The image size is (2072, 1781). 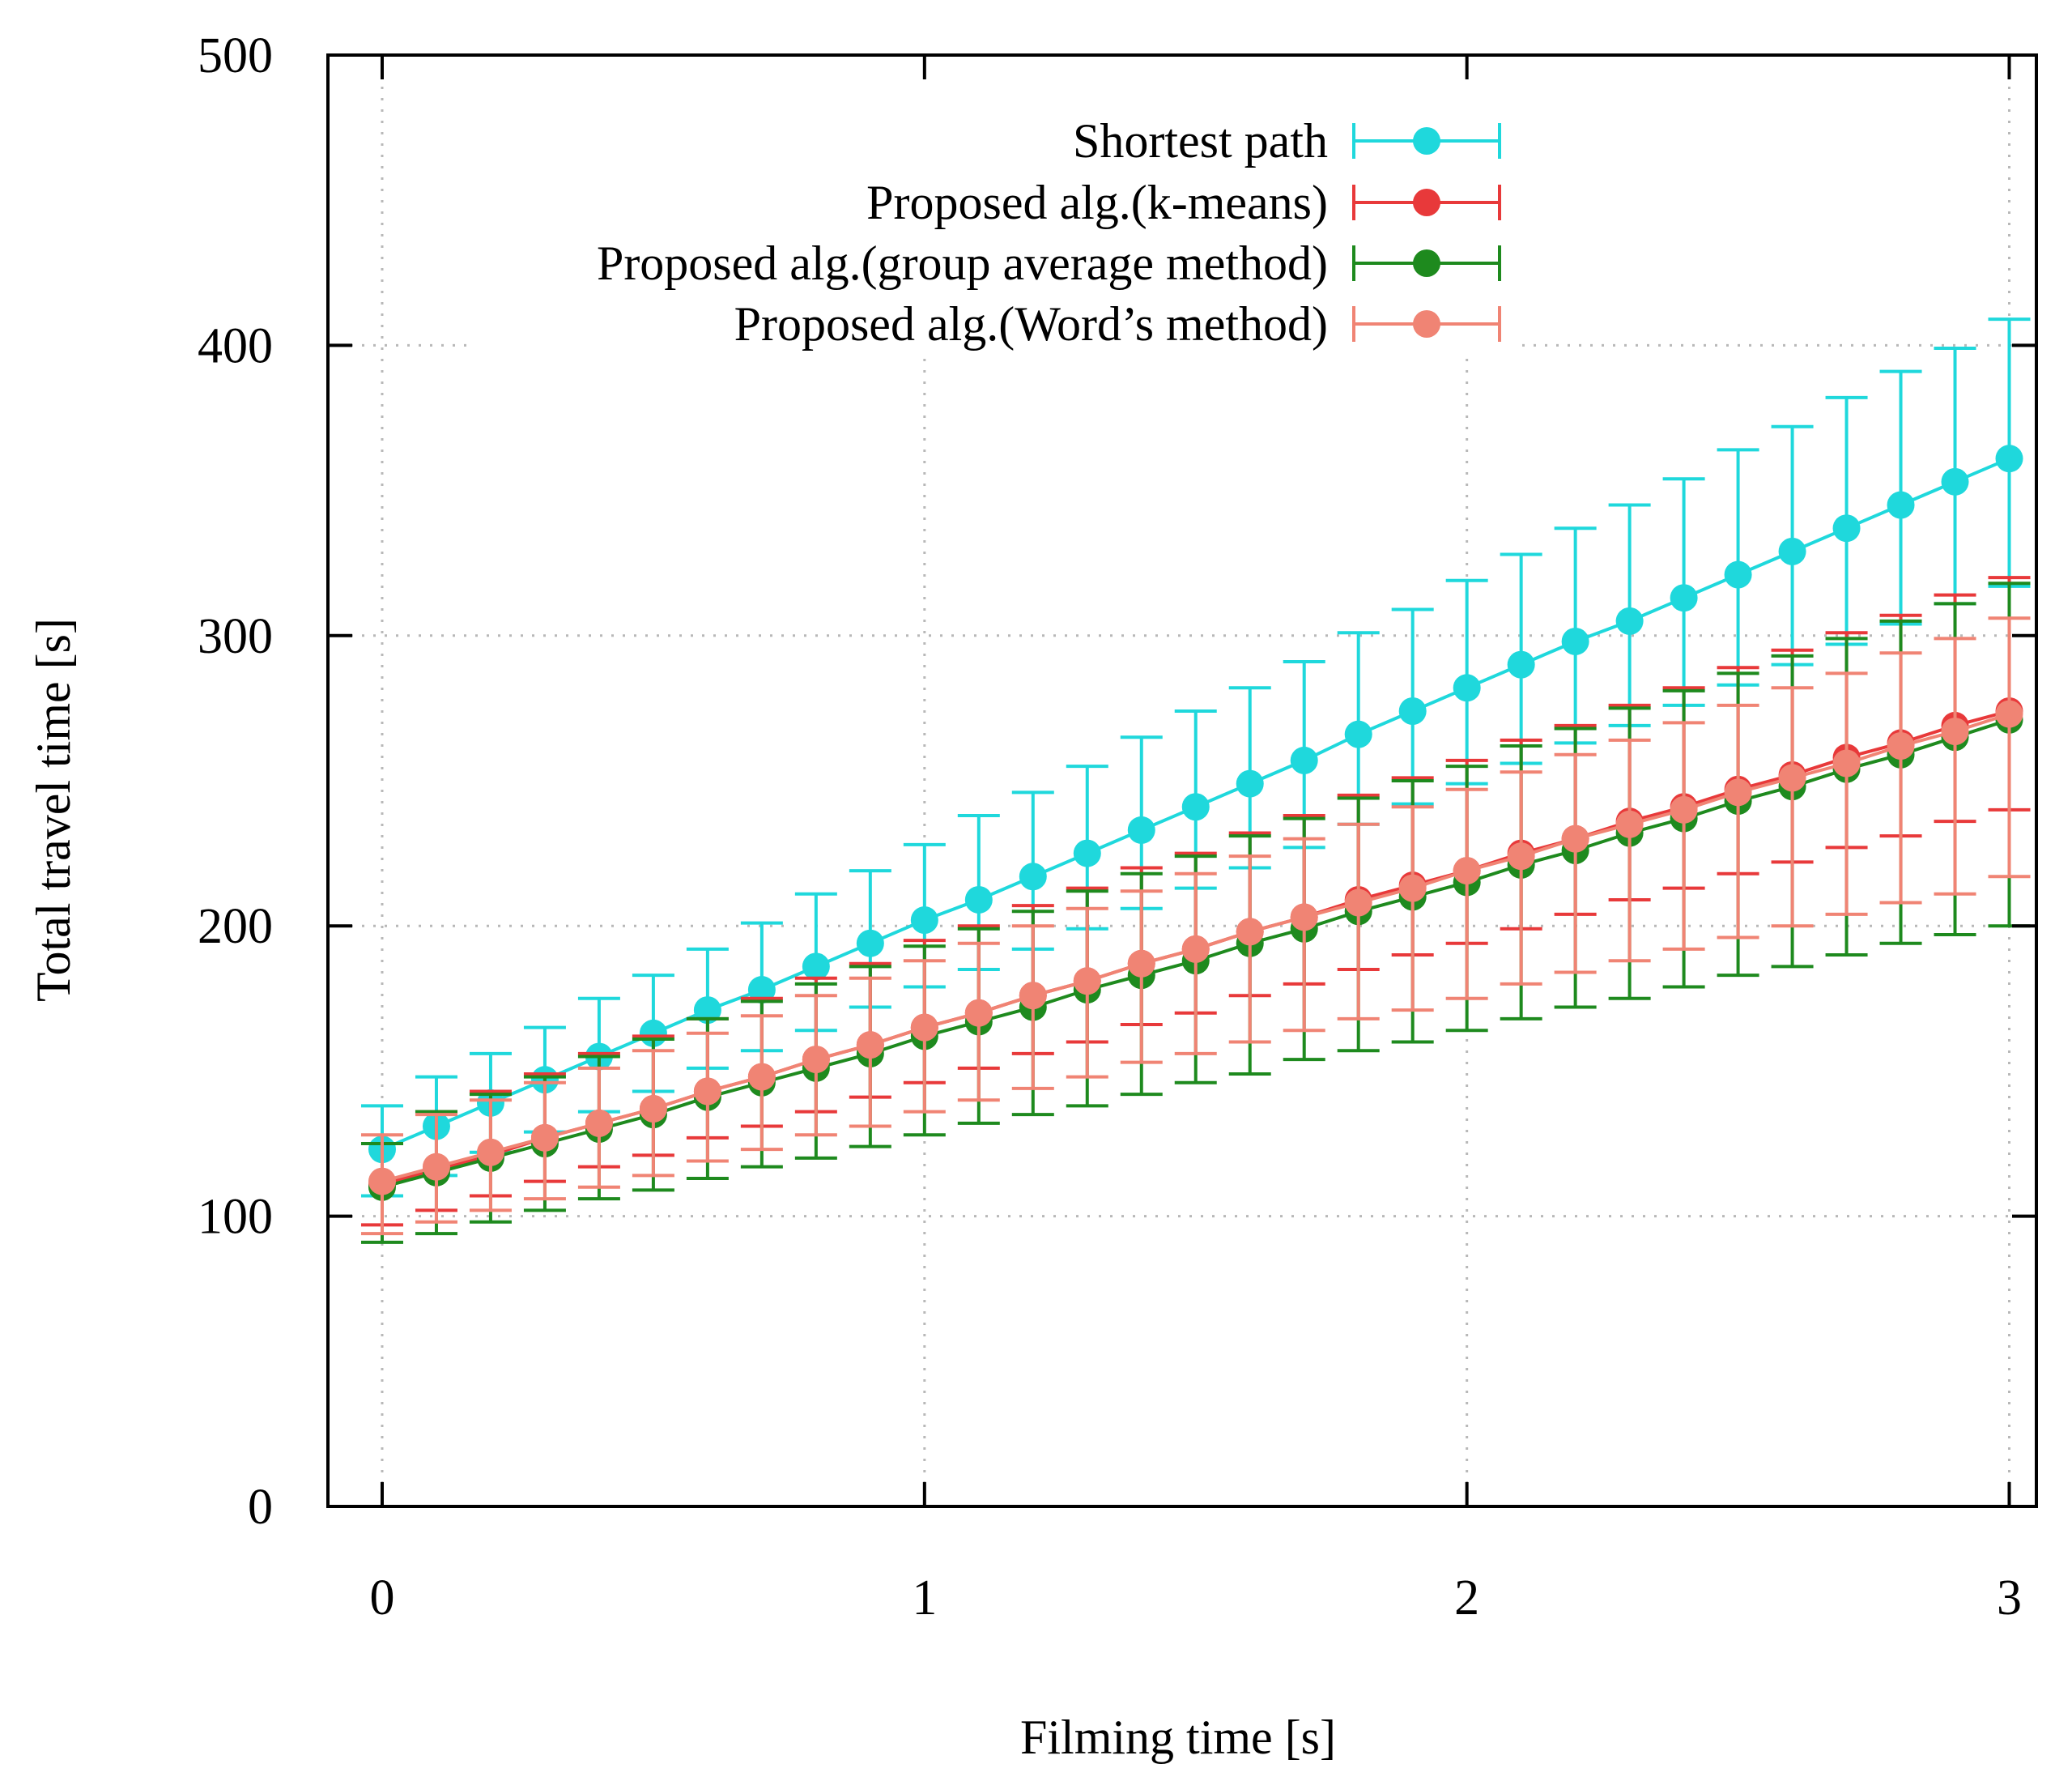 I want to click on legend-entry: Shortest path, so click(x=1287, y=141).